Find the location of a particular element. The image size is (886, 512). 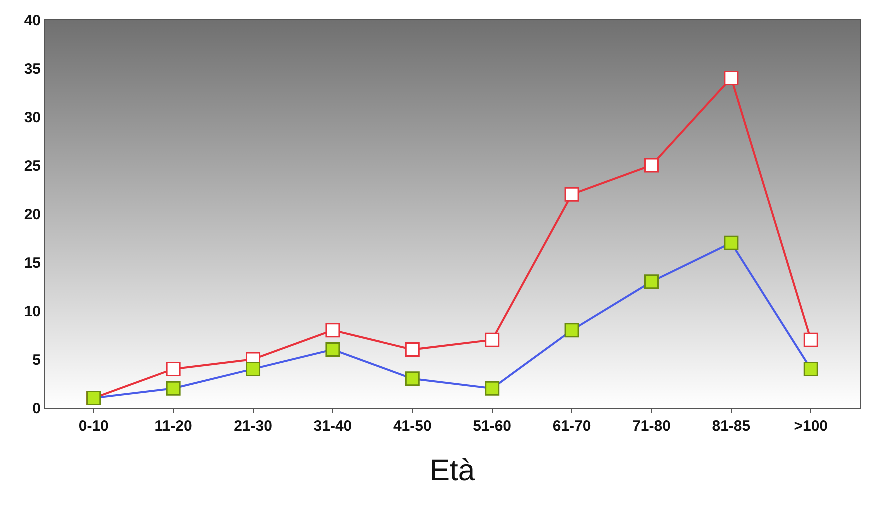

y-tick-label: 5 is located at coordinates (36, 360).